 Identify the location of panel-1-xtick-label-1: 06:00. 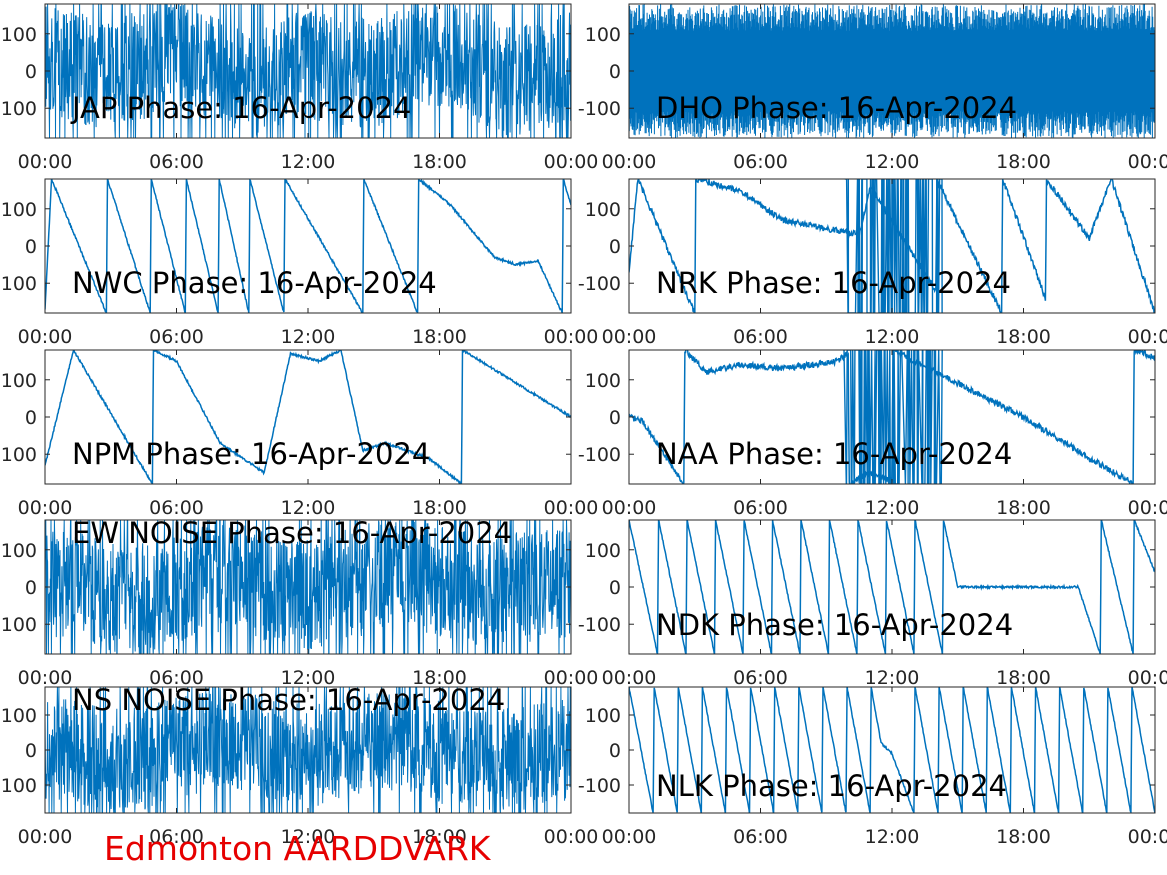
(760, 162).